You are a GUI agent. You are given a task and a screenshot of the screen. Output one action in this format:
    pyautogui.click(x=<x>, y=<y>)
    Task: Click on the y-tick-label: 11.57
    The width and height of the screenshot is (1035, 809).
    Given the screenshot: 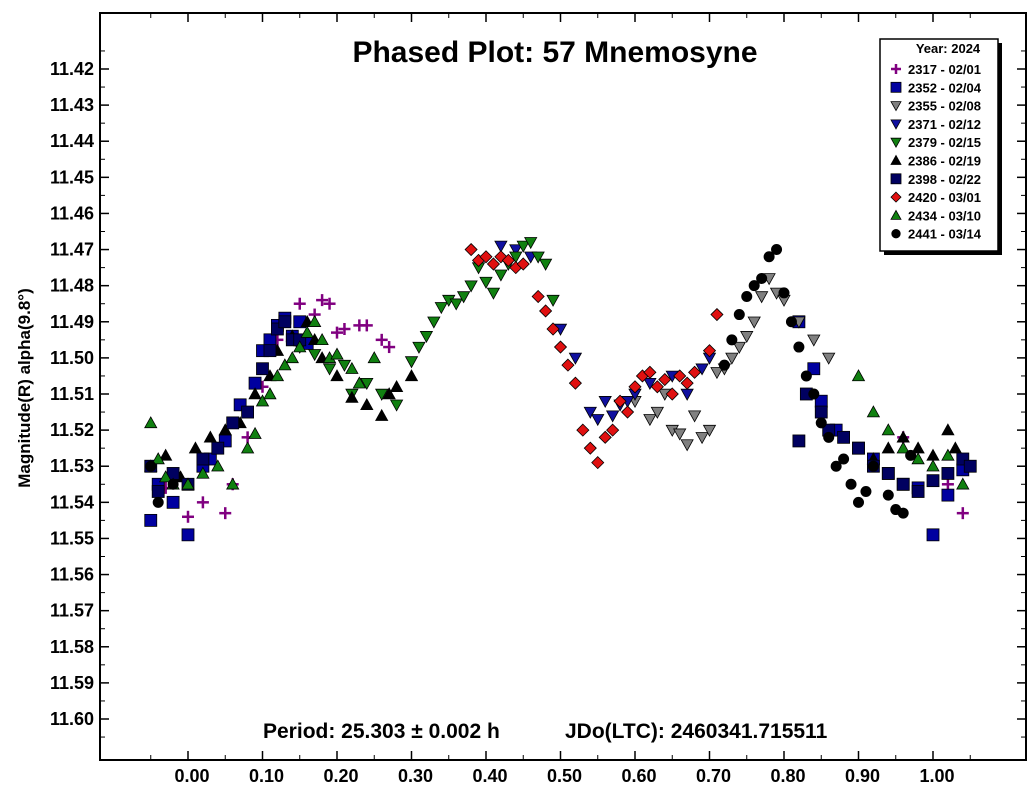 What is the action you would take?
    pyautogui.click(x=72, y=611)
    